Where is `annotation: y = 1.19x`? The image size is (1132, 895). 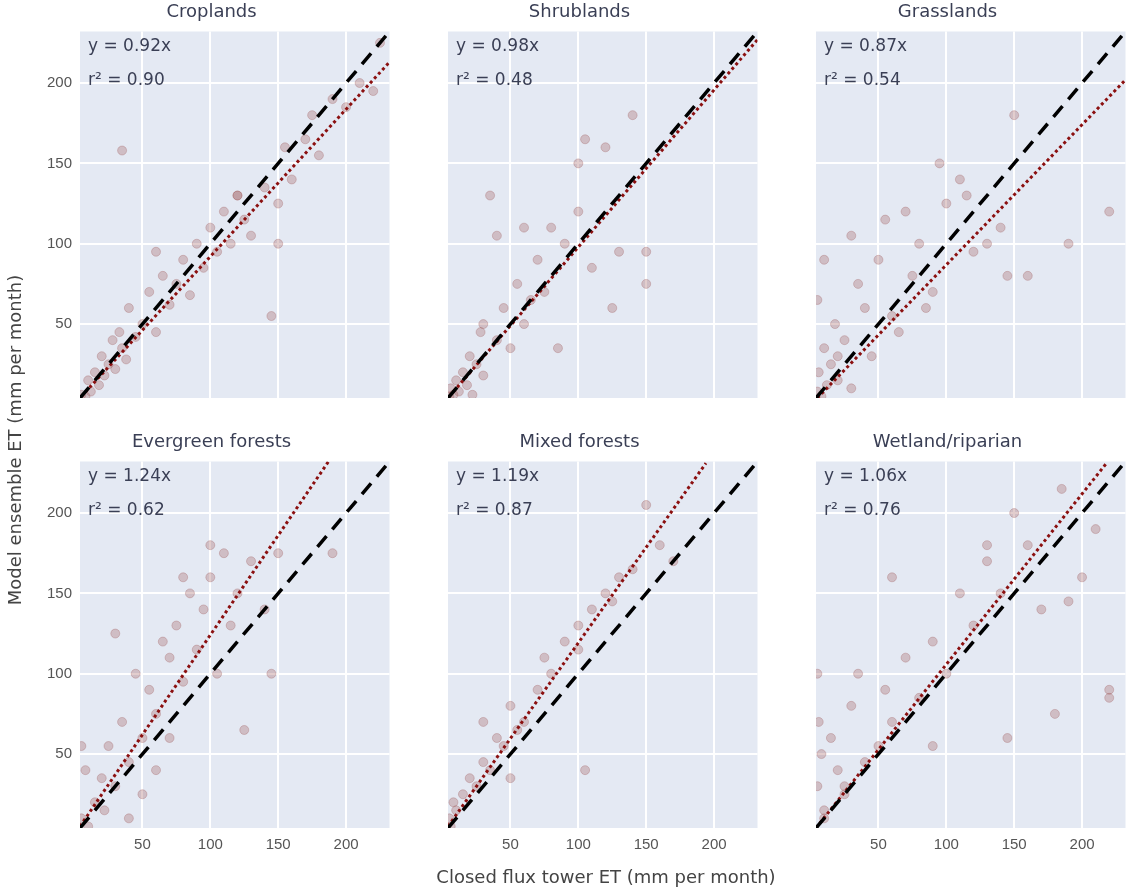
annotation: y = 1.19x is located at coordinates (498, 474).